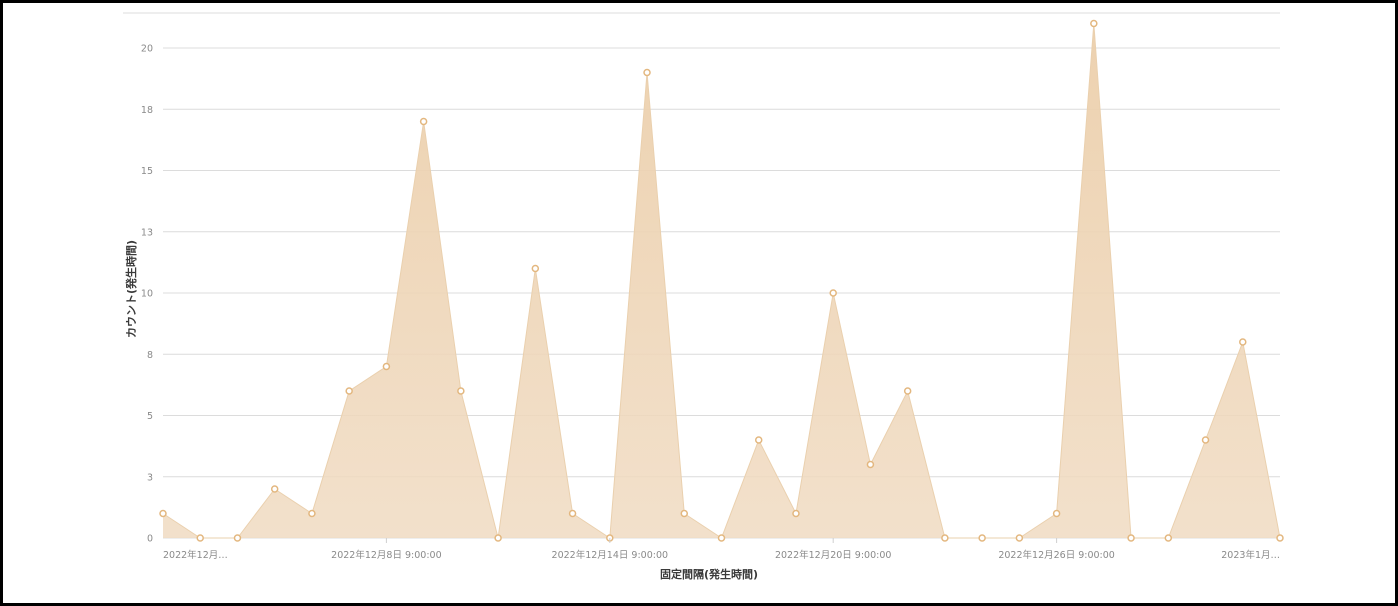 This screenshot has height=606, width=1398. What do you see at coordinates (150, 355) in the screenshot?
I see `y-tick-label: 8` at bounding box center [150, 355].